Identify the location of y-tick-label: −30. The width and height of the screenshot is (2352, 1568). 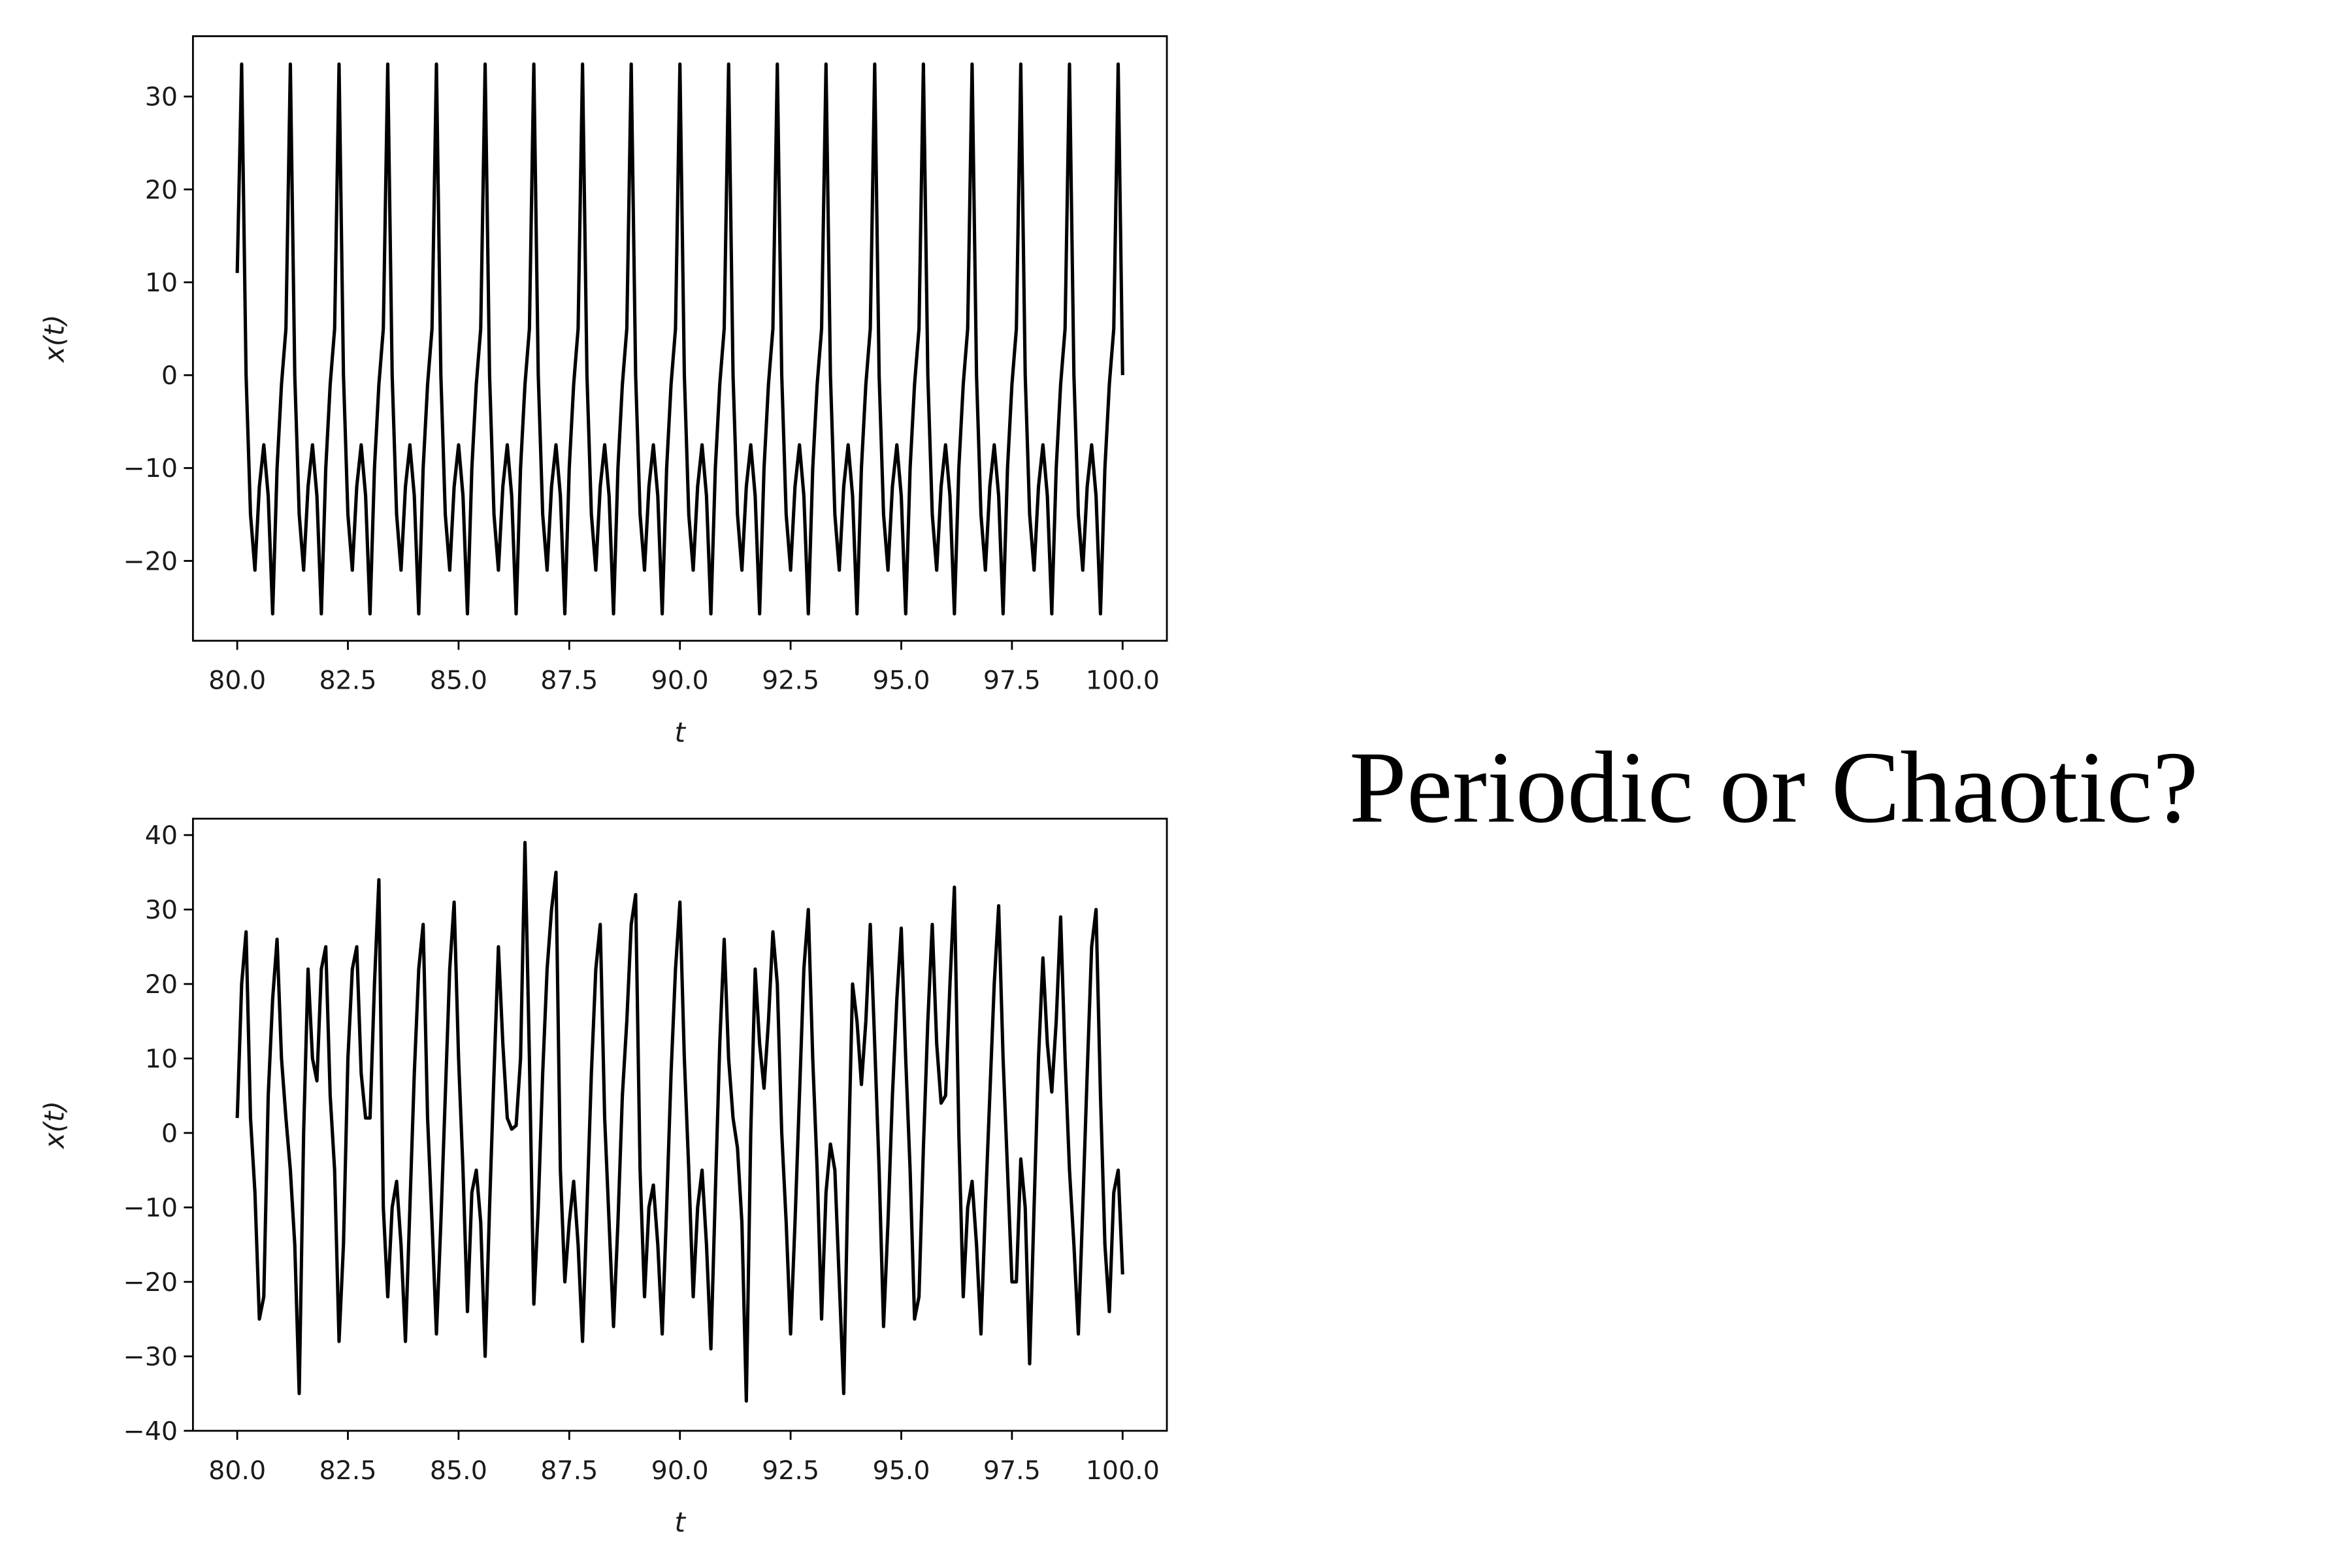
(150, 1357).